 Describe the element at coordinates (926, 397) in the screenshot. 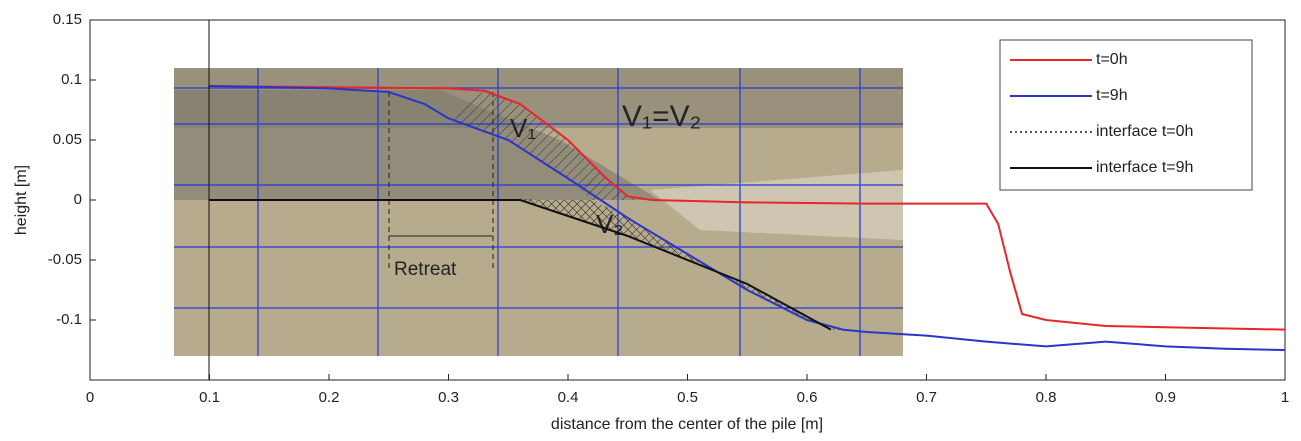

I see `x-tick-label: 0.7` at that location.